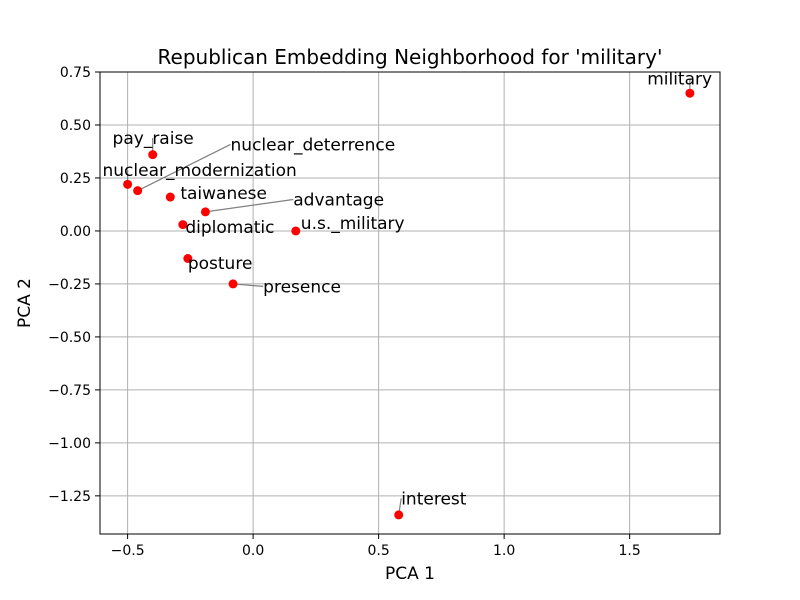 The height and width of the screenshot is (600, 800). I want to click on x-tick-label: 0.0, so click(253, 551).